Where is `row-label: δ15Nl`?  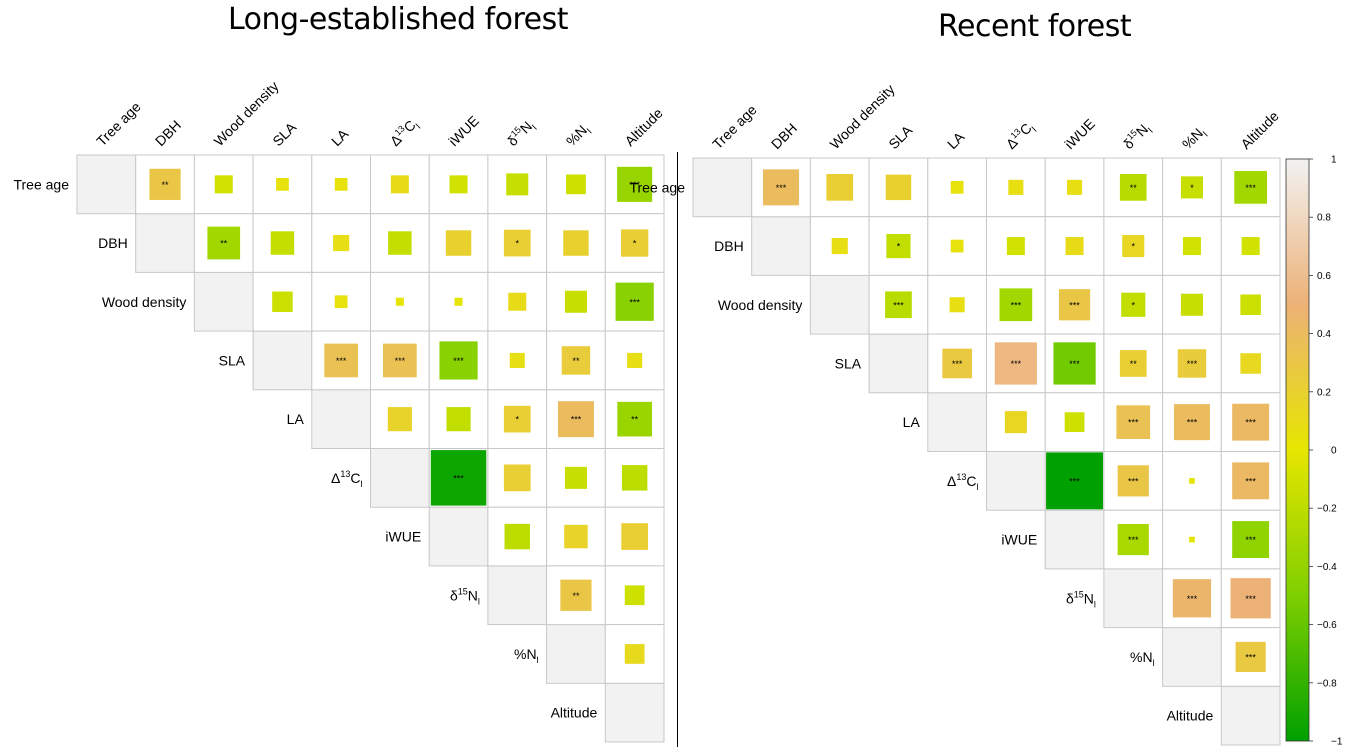 row-label: δ15Nl is located at coordinates (465, 596).